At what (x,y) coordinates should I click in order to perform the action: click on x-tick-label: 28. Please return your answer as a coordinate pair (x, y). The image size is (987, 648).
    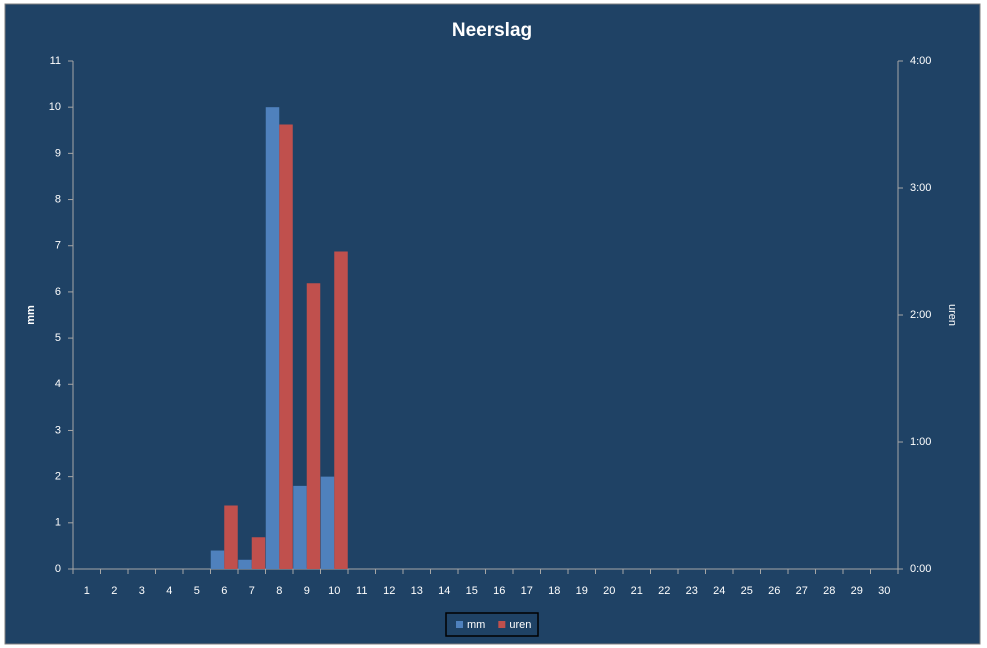
    Looking at the image, I should click on (829, 591).